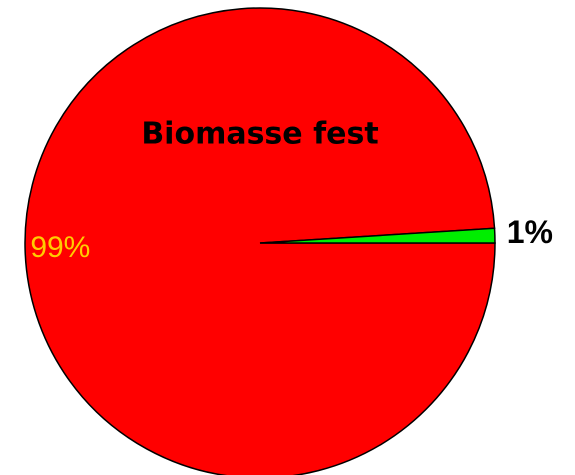 This screenshot has height=475, width=575. I want to click on chart-title: Biomasse fest, so click(259, 134).